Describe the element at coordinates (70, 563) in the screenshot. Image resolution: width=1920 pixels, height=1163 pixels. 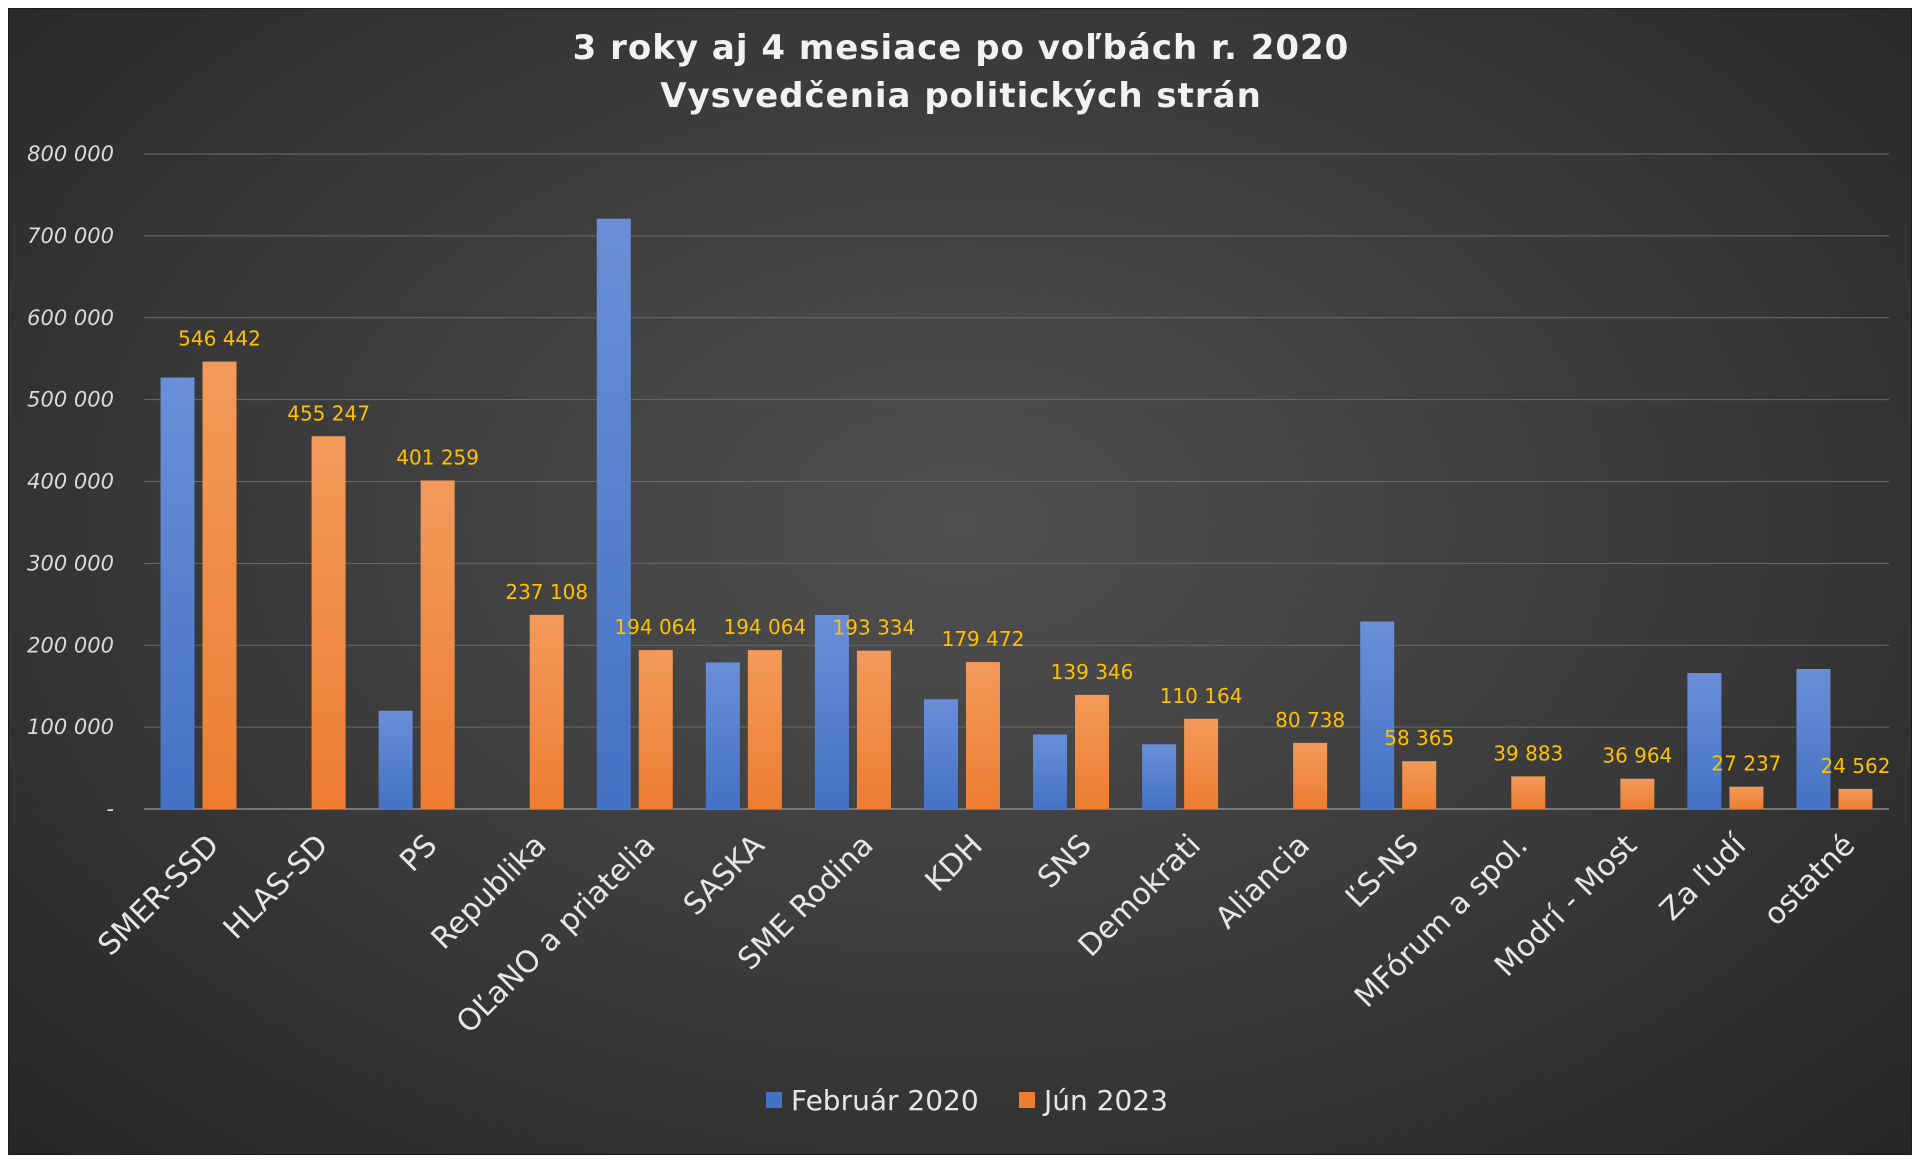
I see `y-tick-label: 300 000` at that location.